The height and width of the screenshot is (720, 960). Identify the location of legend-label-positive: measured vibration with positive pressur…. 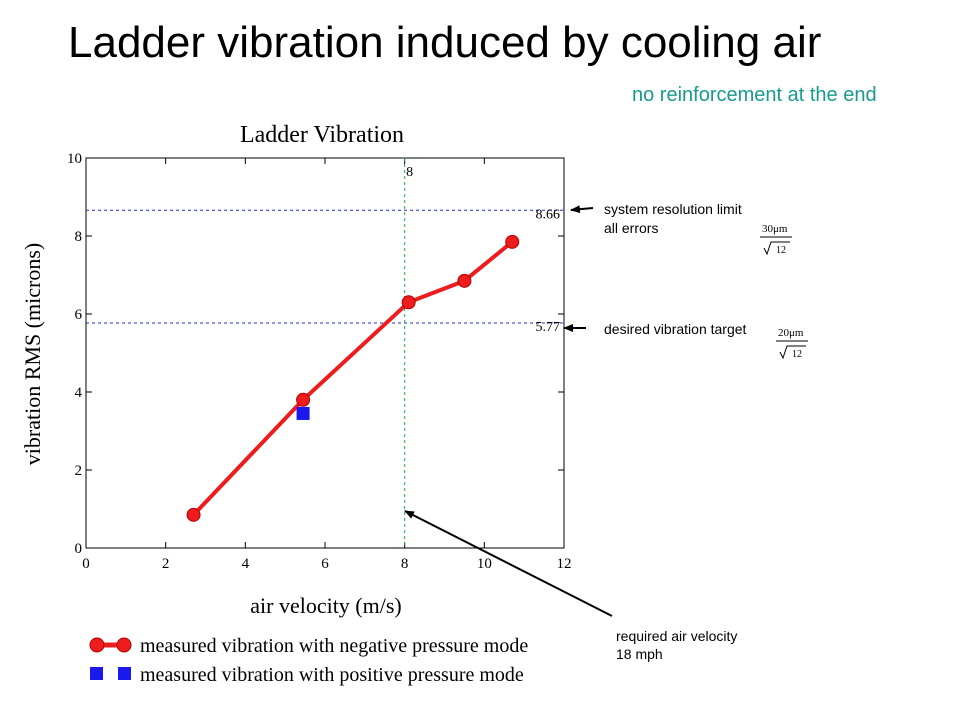
(332, 675).